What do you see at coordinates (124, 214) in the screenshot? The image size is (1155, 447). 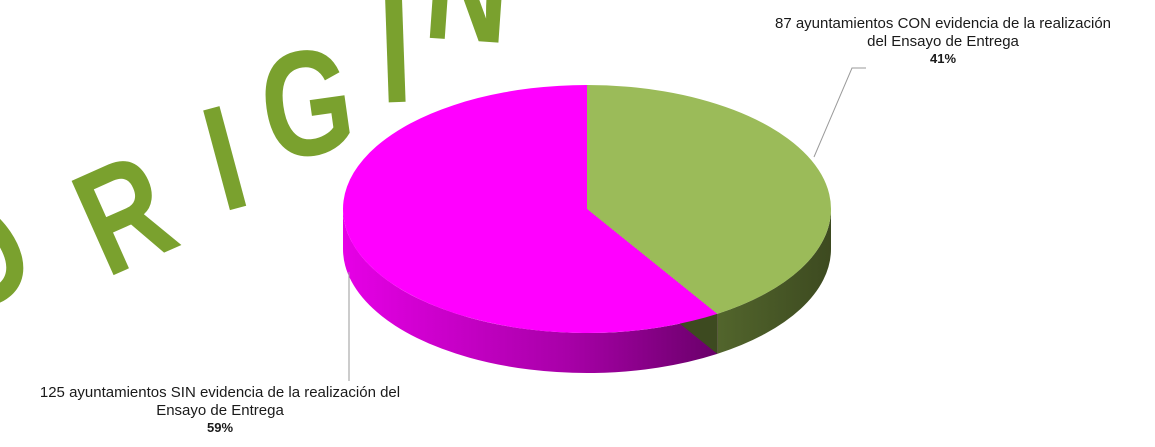 I see `watermark-letter: R` at bounding box center [124, 214].